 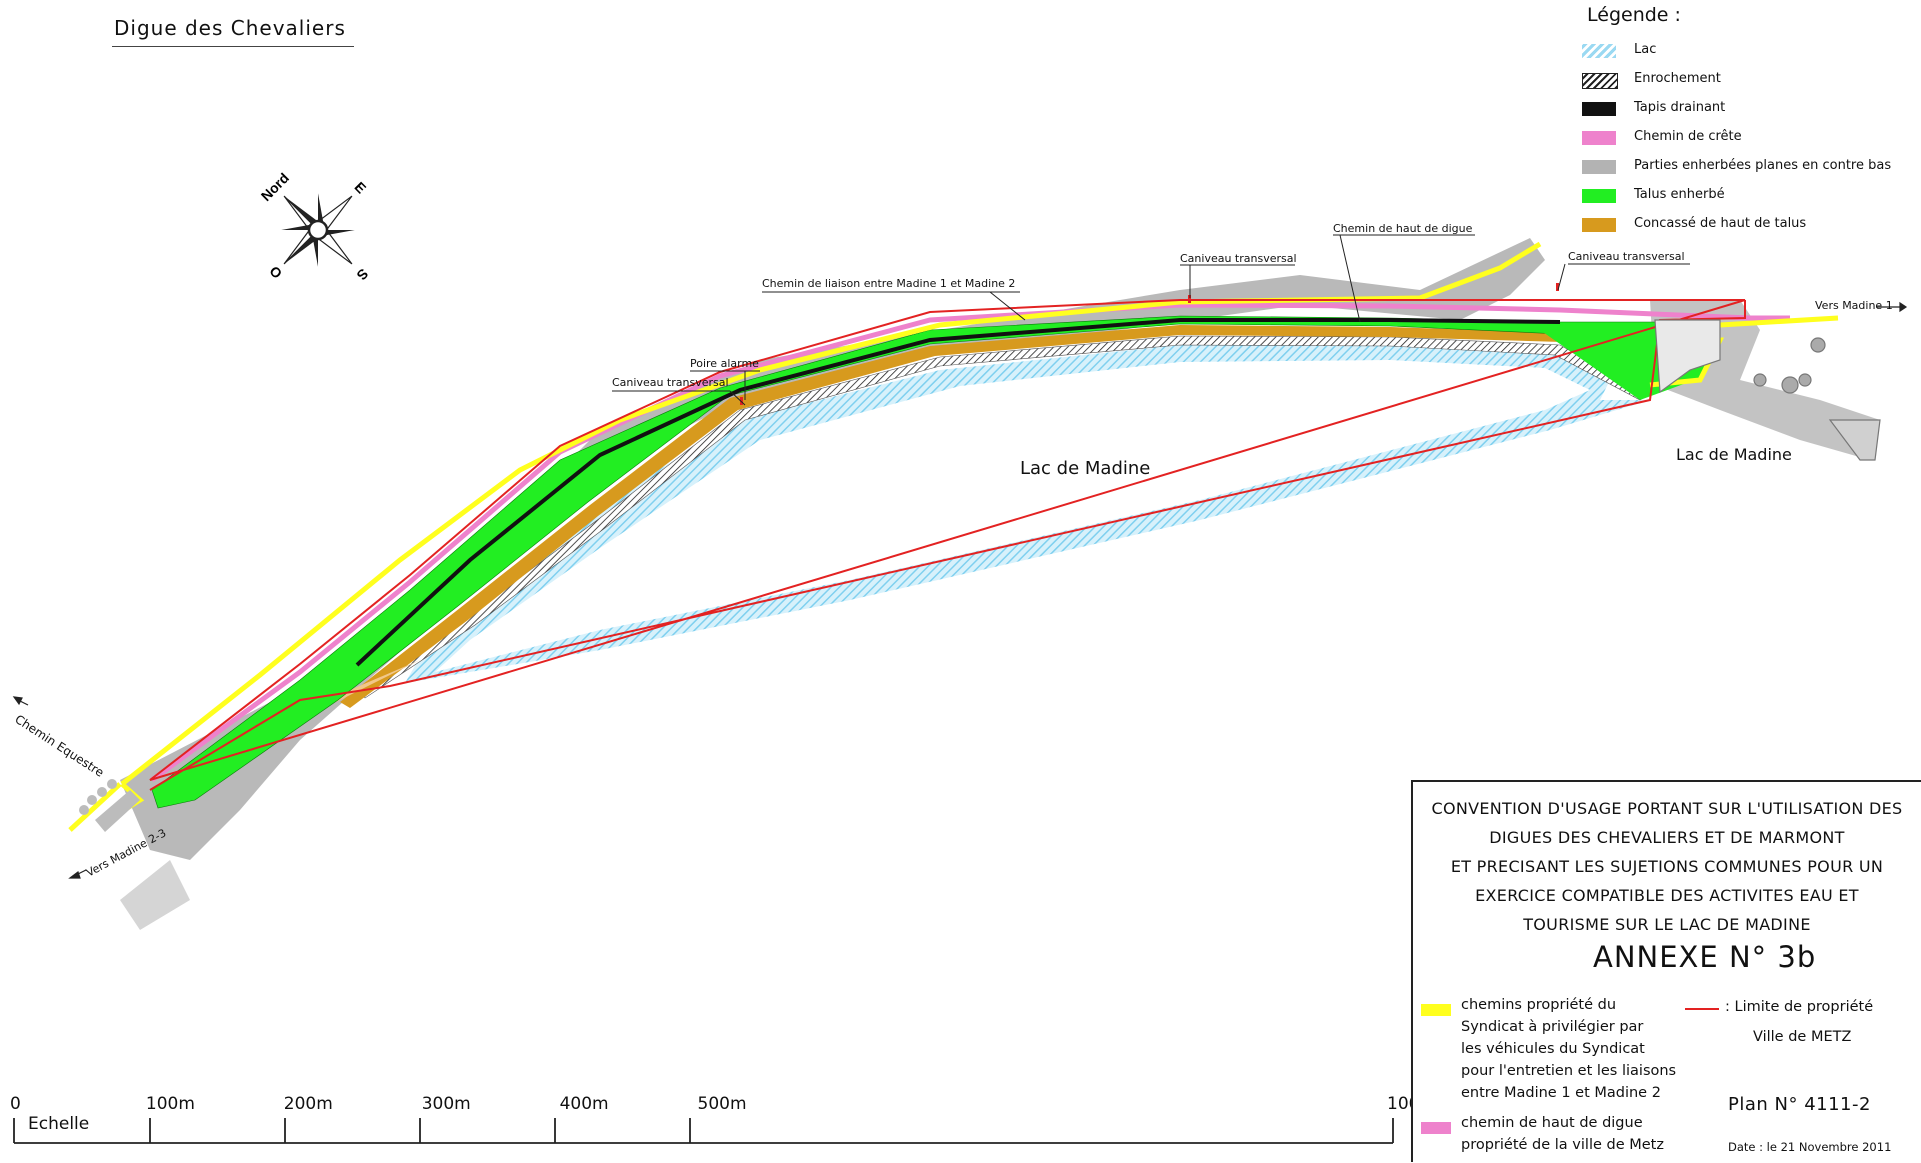 What do you see at coordinates (59, 1124) in the screenshot?
I see `scale-caption: Echelle` at bounding box center [59, 1124].